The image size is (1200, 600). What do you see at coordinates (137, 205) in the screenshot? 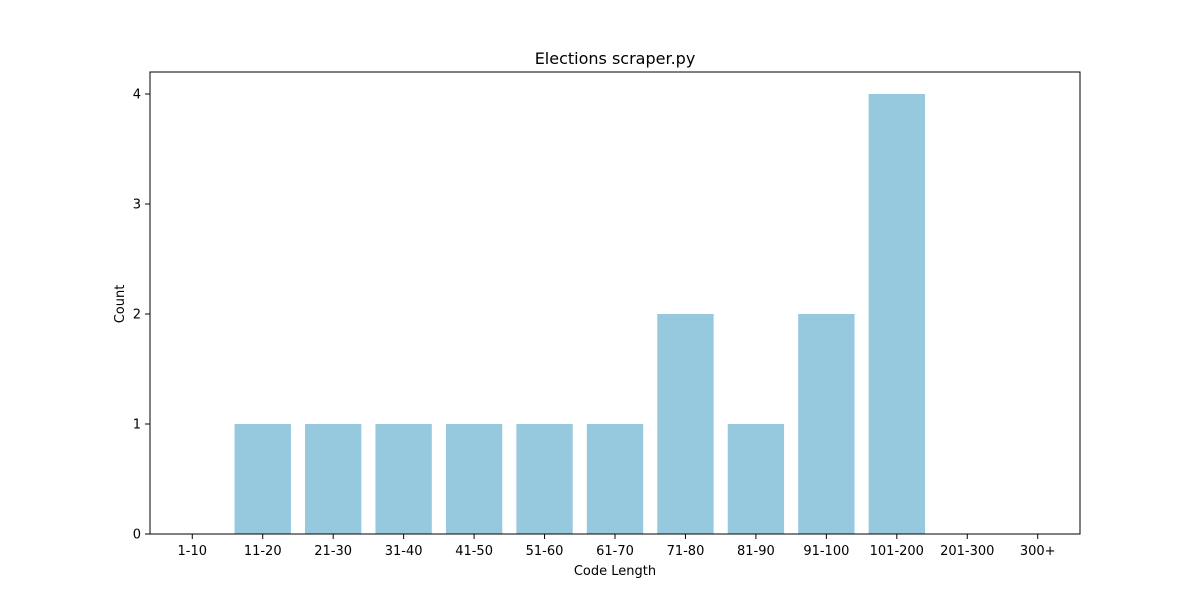
I see `y-tick-label: 3` at bounding box center [137, 205].